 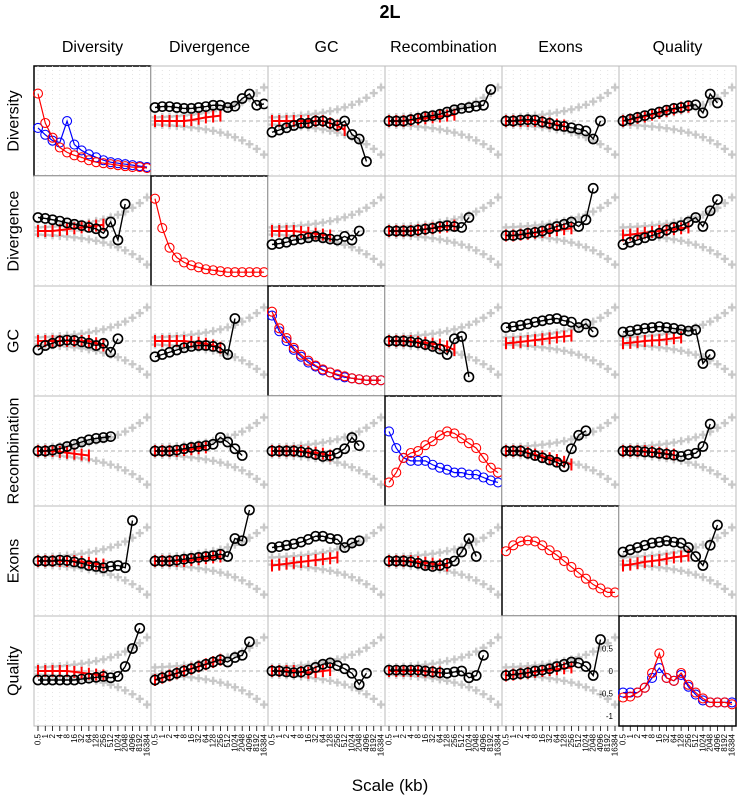 I want to click on panel-recombination-gc, so click(x=326, y=451).